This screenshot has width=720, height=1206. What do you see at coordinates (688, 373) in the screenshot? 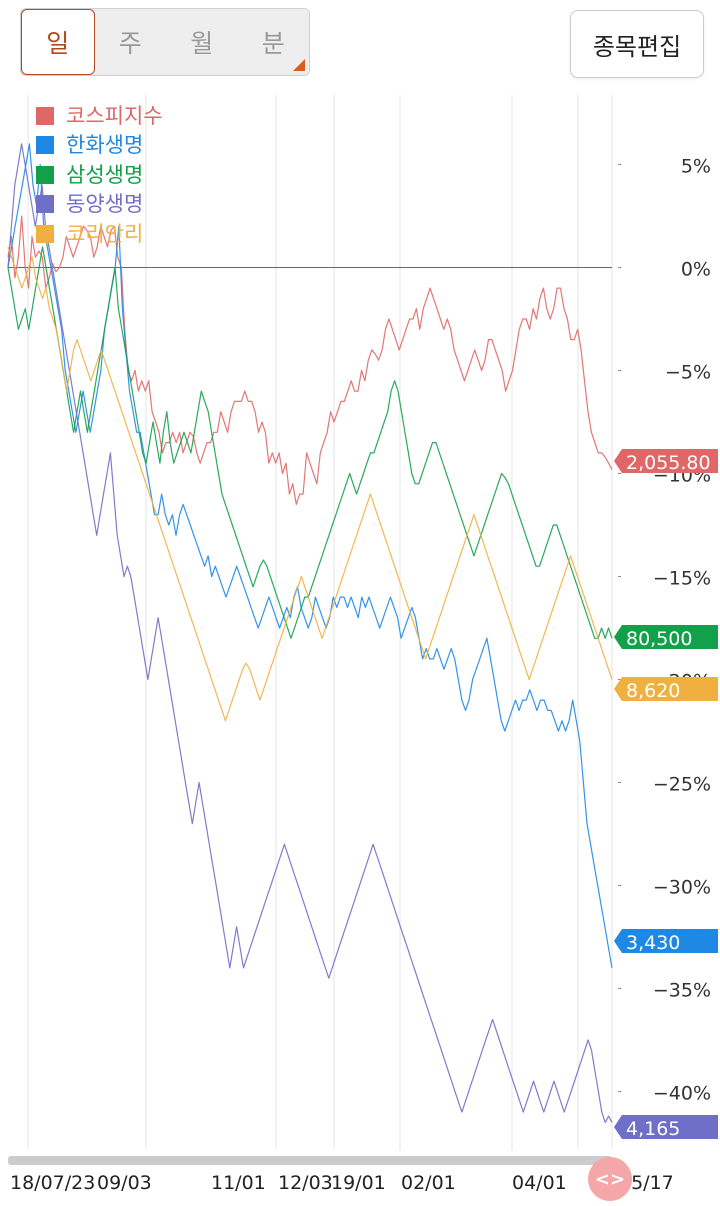
I see `y-tick-label: −5%` at bounding box center [688, 373].